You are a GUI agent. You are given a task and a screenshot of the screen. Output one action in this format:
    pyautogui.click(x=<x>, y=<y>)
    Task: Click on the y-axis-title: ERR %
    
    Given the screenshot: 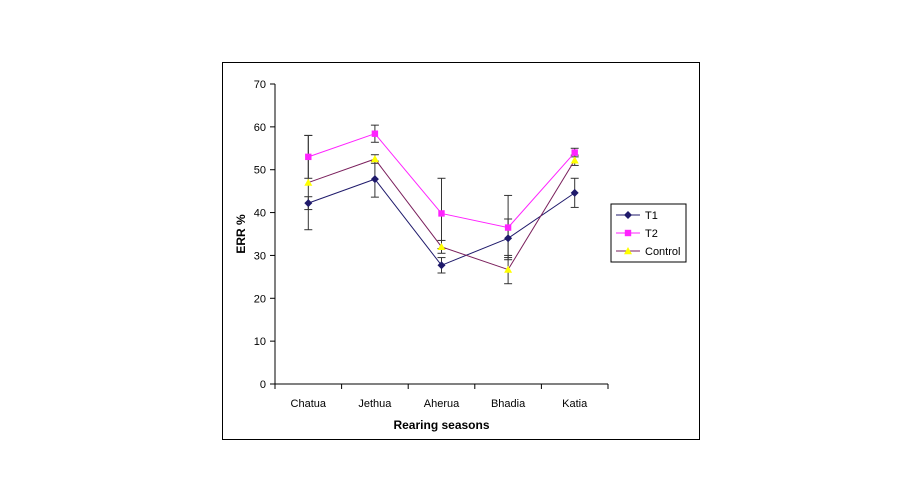 What is the action you would take?
    pyautogui.click(x=241, y=234)
    